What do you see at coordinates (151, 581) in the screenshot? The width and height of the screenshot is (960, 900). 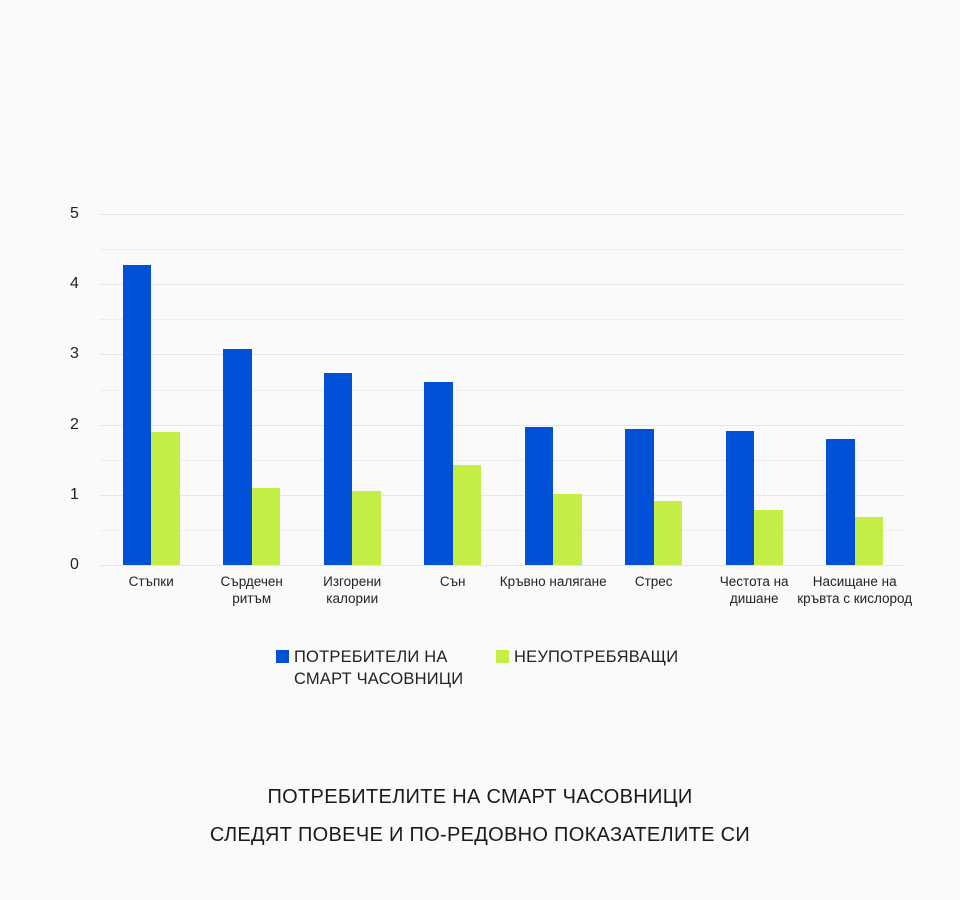 I see `x-tick-label: Стъпки` at bounding box center [151, 581].